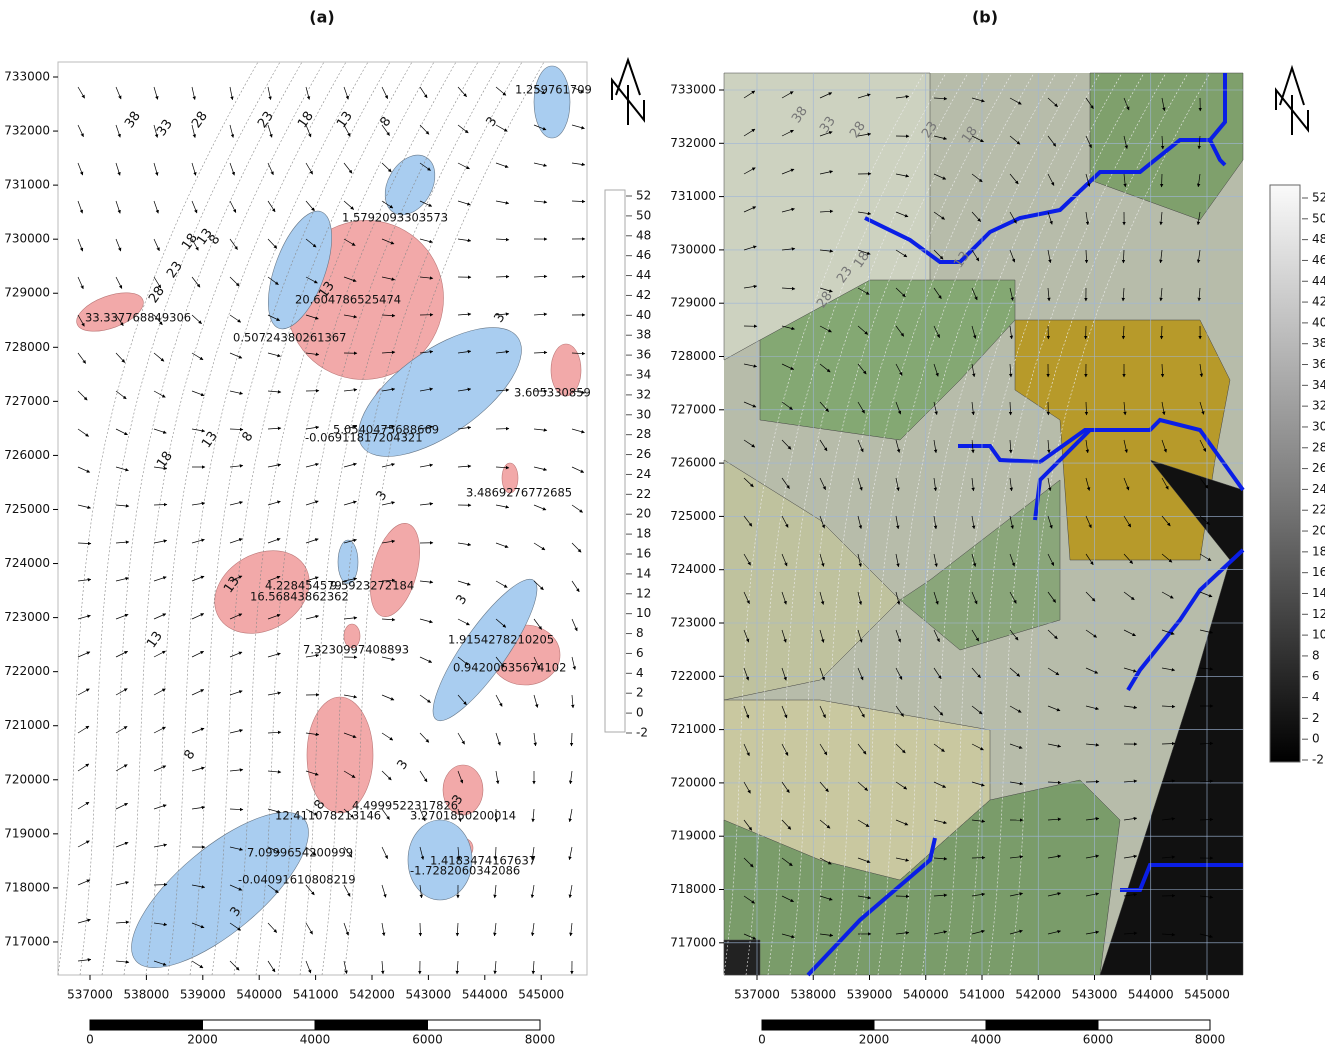 The width and height of the screenshot is (1325, 1048). Describe the element at coordinates (364, 438) in the screenshot. I see `point-value-label: -0.06911817204321` at that location.